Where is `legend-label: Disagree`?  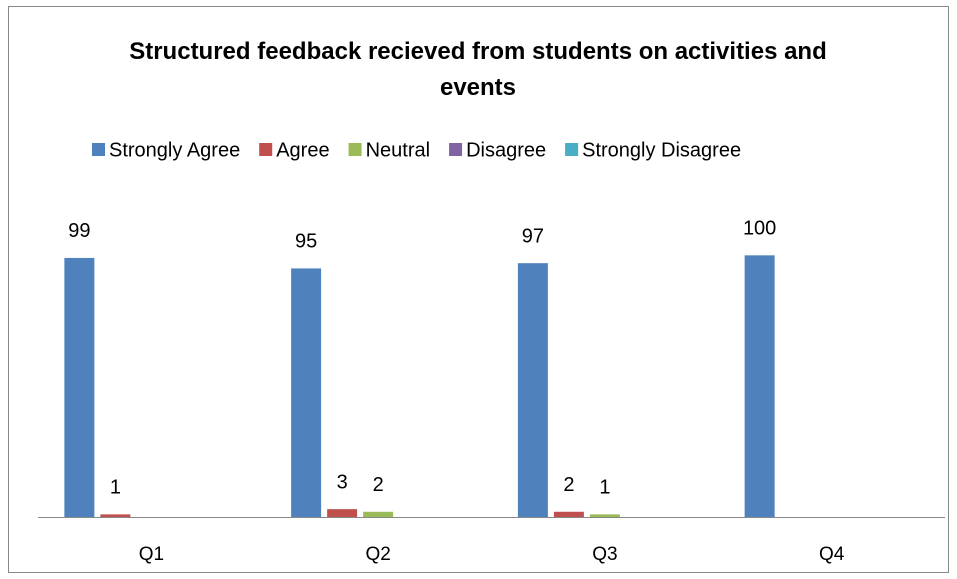
legend-label: Disagree is located at coordinates (506, 150).